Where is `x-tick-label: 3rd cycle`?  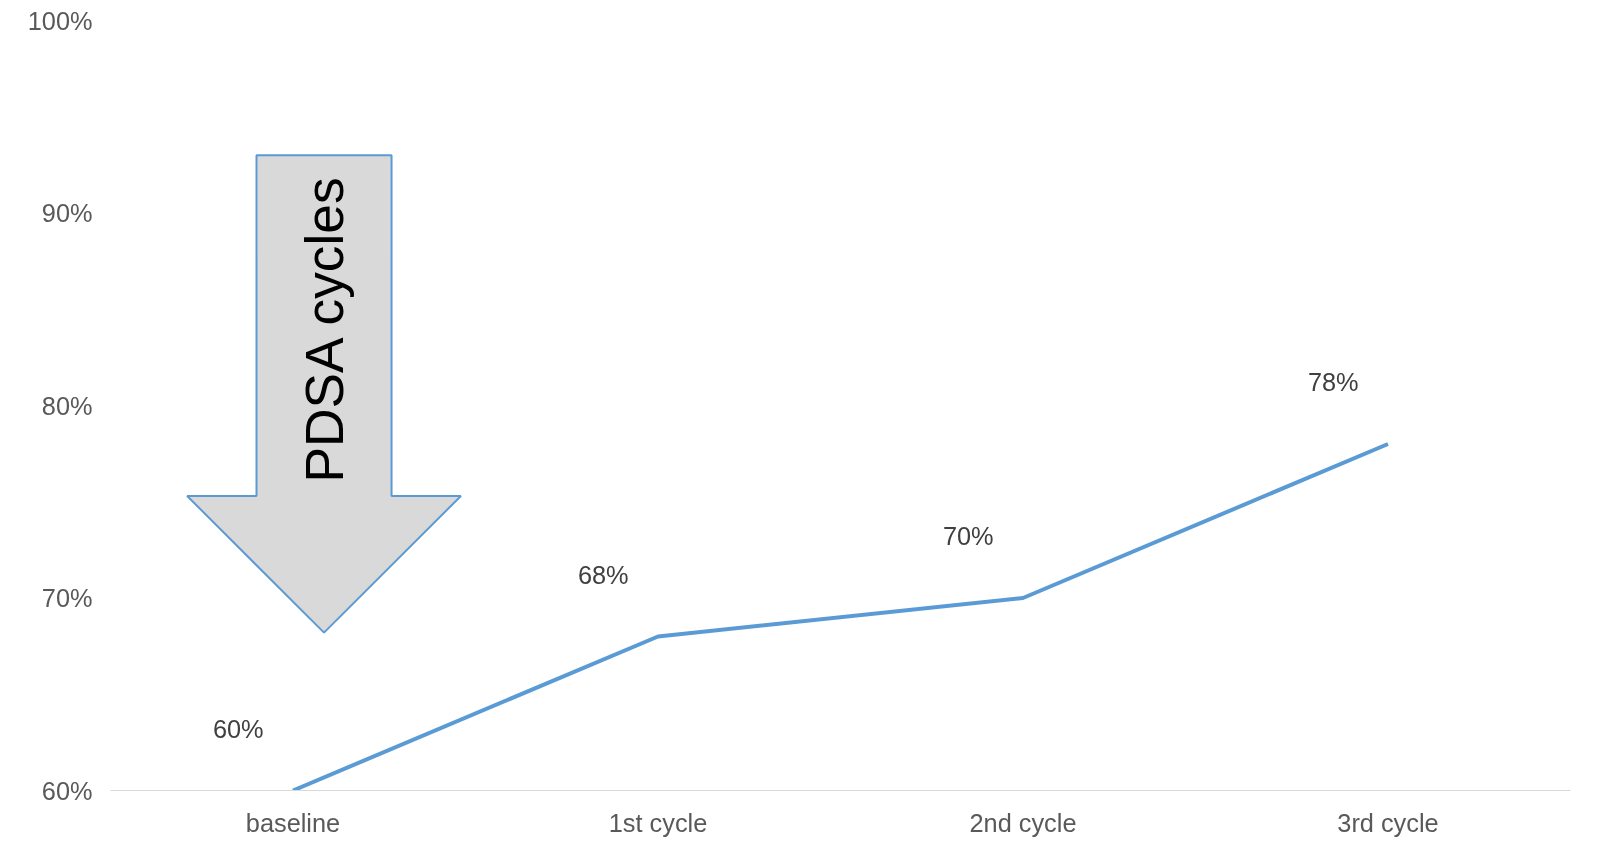
x-tick-label: 3rd cycle is located at coordinates (1388, 822).